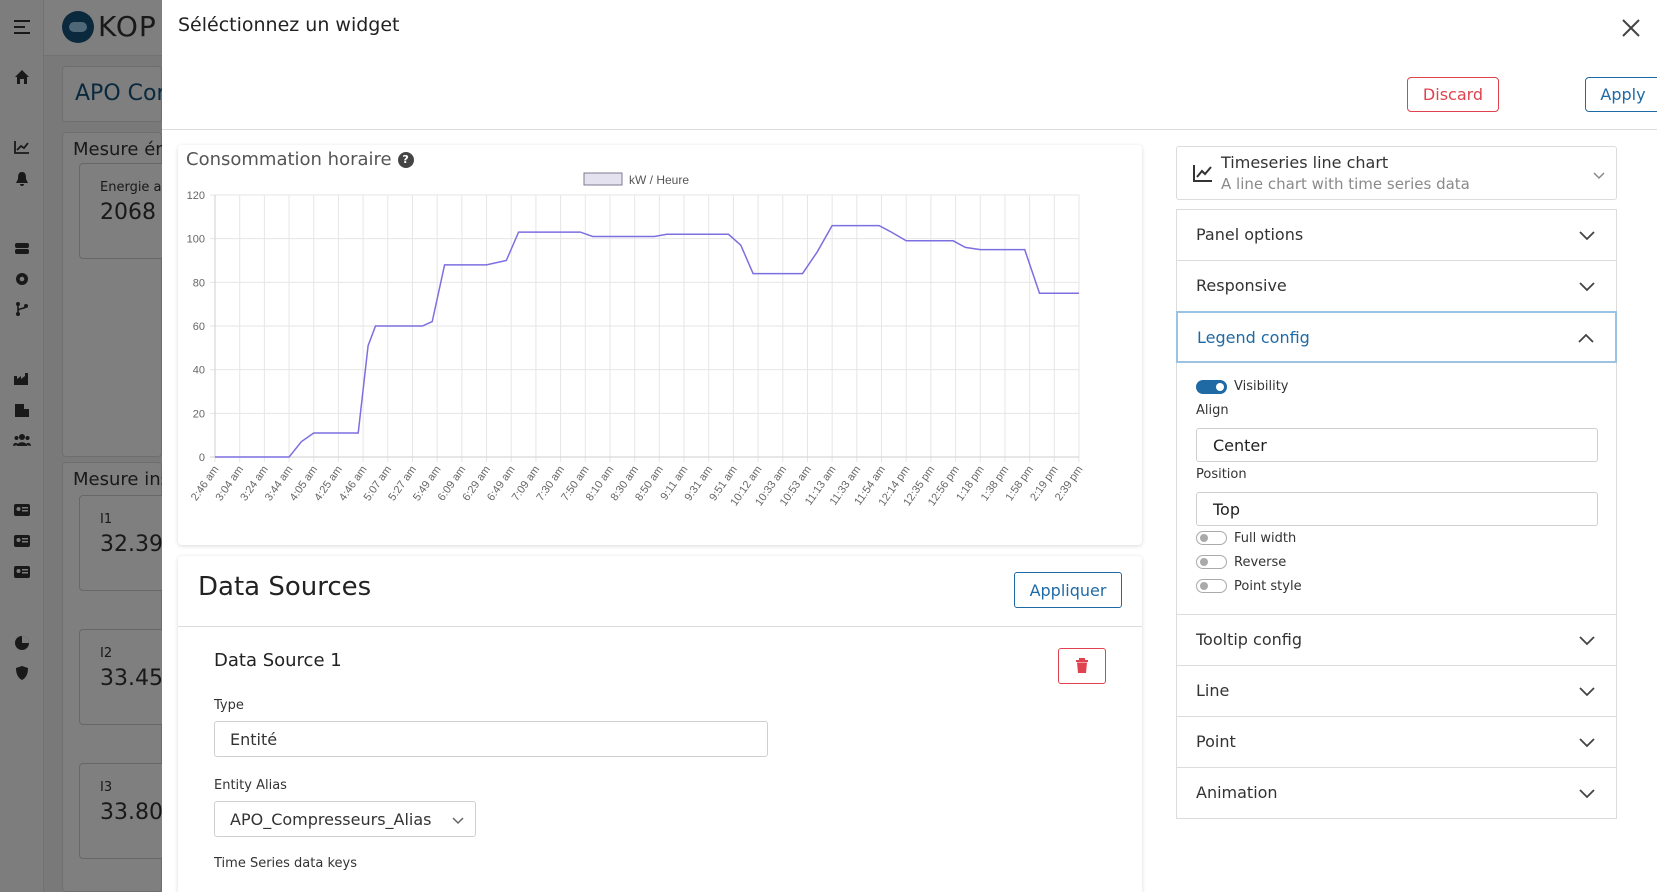 This screenshot has height=892, width=1657. Describe the element at coordinates (1396, 235) in the screenshot. I see `panel-options-section: Panel options` at that location.